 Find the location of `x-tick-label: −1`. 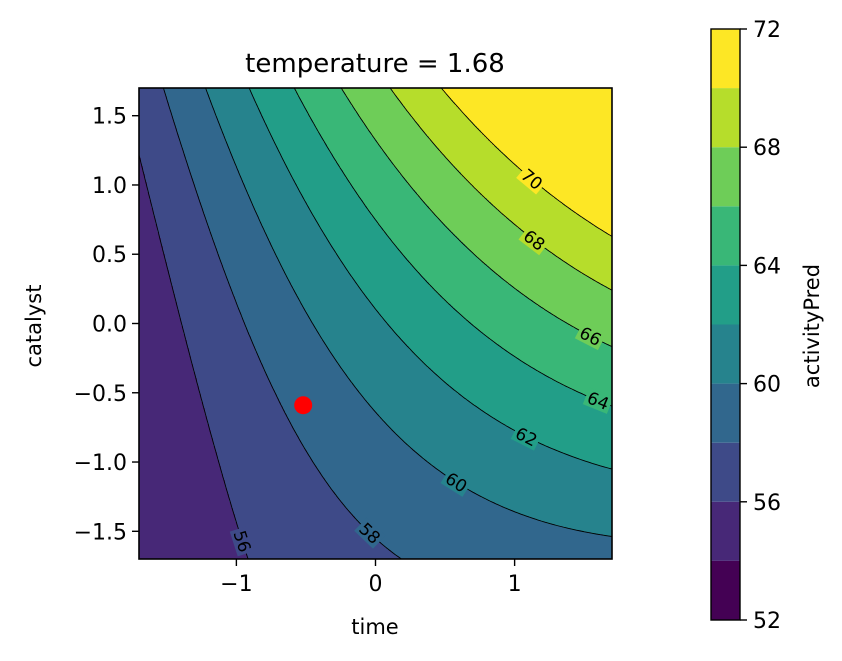

x-tick-label: −1 is located at coordinates (236, 584).